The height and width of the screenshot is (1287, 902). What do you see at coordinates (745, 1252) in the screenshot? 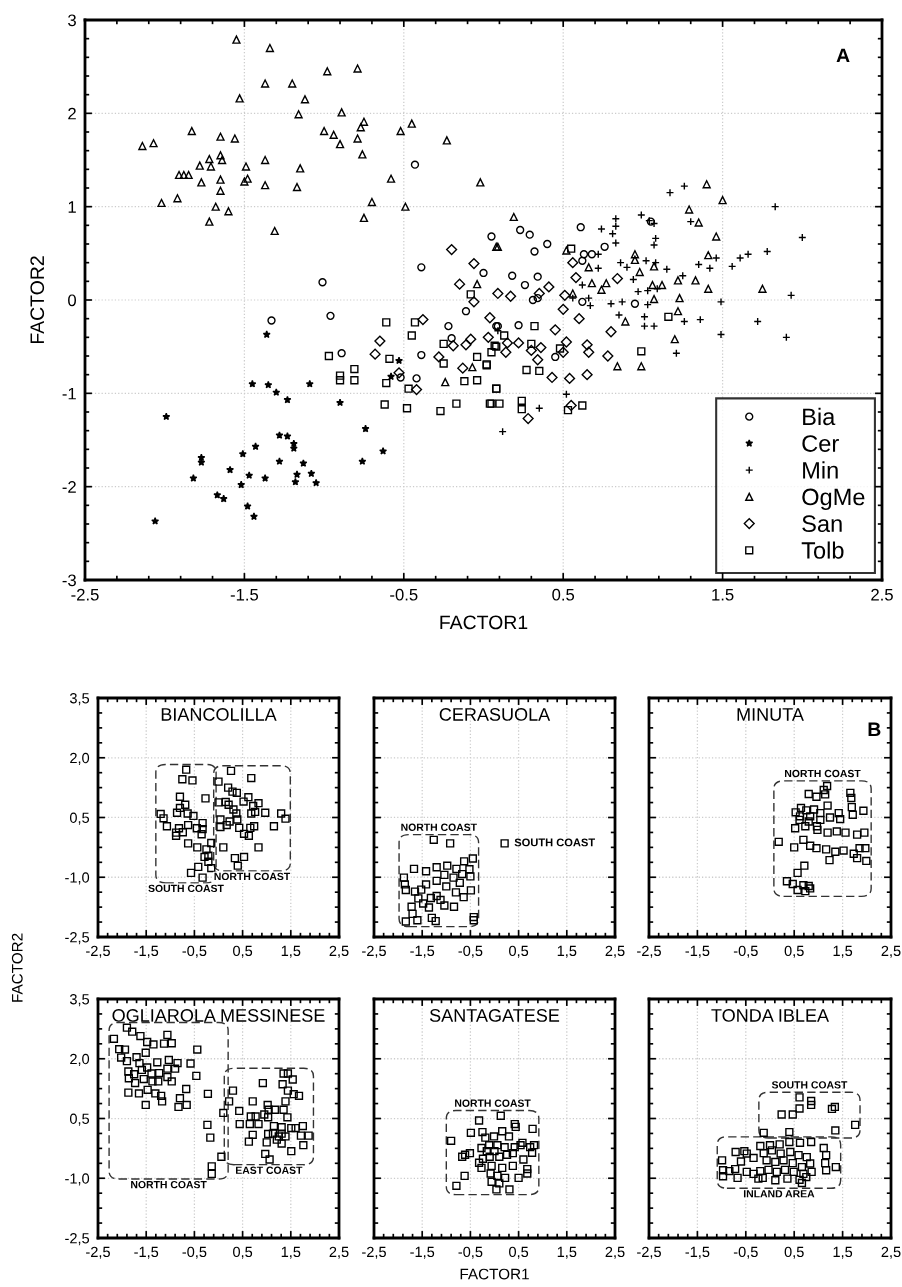
I see `x-tick-label: -0,5` at bounding box center [745, 1252].